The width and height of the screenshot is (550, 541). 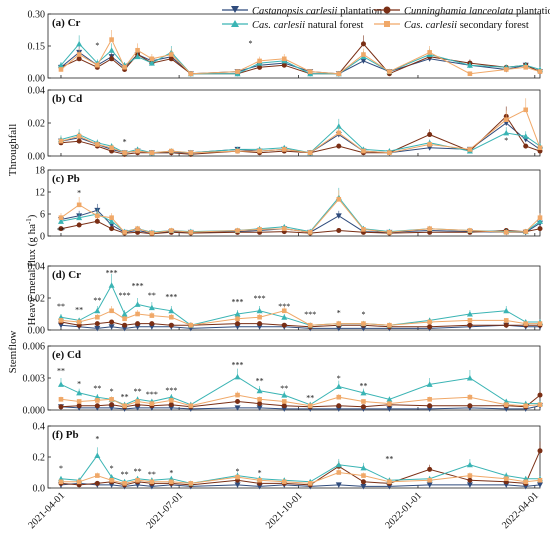 I want to click on y-tick-label: 0.000, so click(x=34, y=411).